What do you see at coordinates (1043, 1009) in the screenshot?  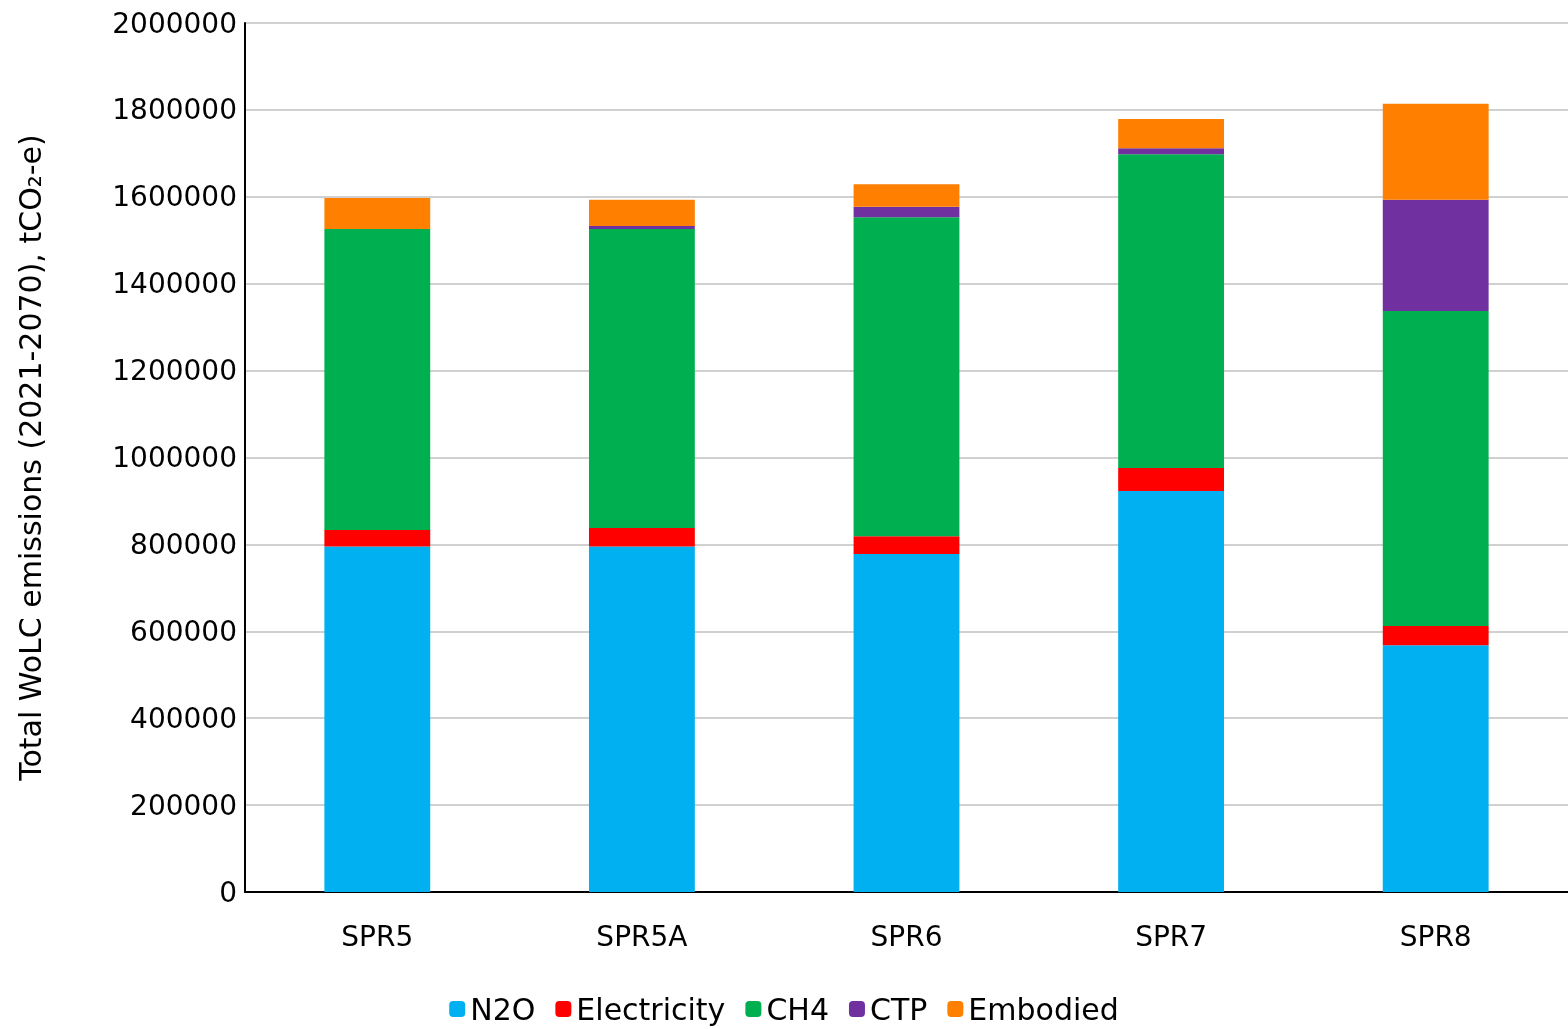 I see `legend-label: Embodied` at bounding box center [1043, 1009].